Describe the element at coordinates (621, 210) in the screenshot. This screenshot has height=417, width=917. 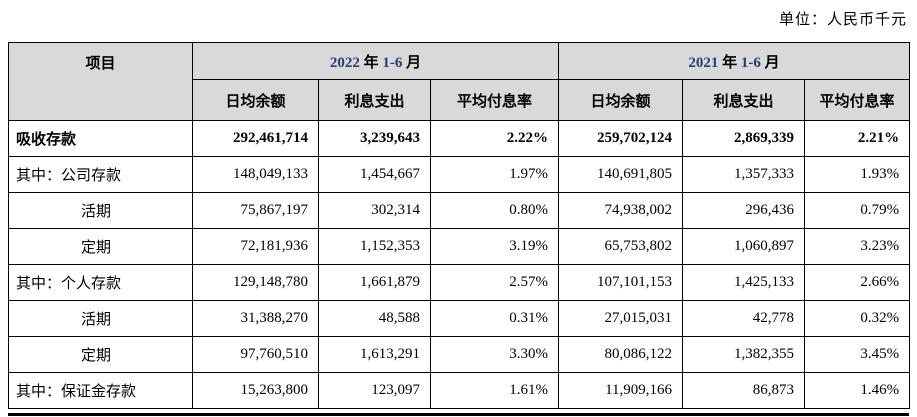
I see `cell-value: 74,938,002` at that location.